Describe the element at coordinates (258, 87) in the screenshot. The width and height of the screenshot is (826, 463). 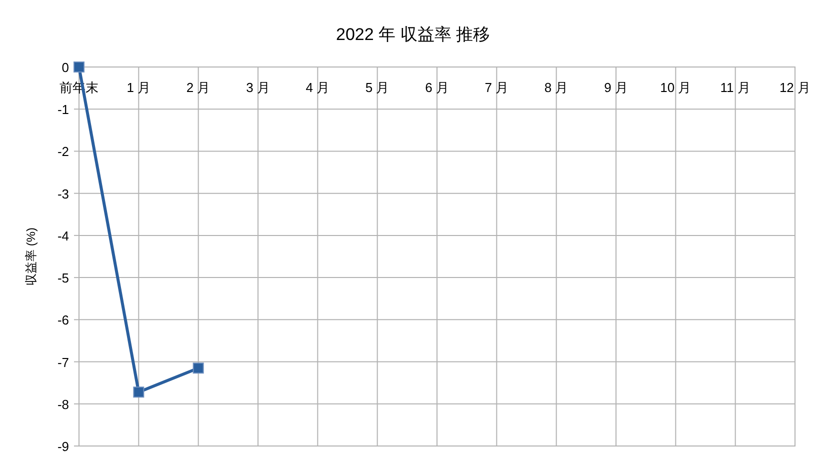
I see `x-tick-label: 3 月` at that location.